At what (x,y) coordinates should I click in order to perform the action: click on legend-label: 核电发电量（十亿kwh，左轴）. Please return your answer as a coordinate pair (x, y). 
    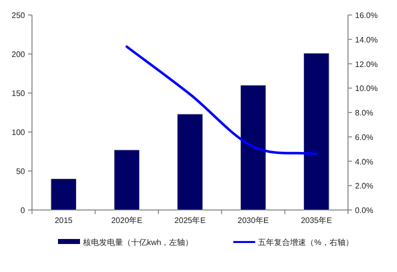
    Looking at the image, I should click on (138, 242).